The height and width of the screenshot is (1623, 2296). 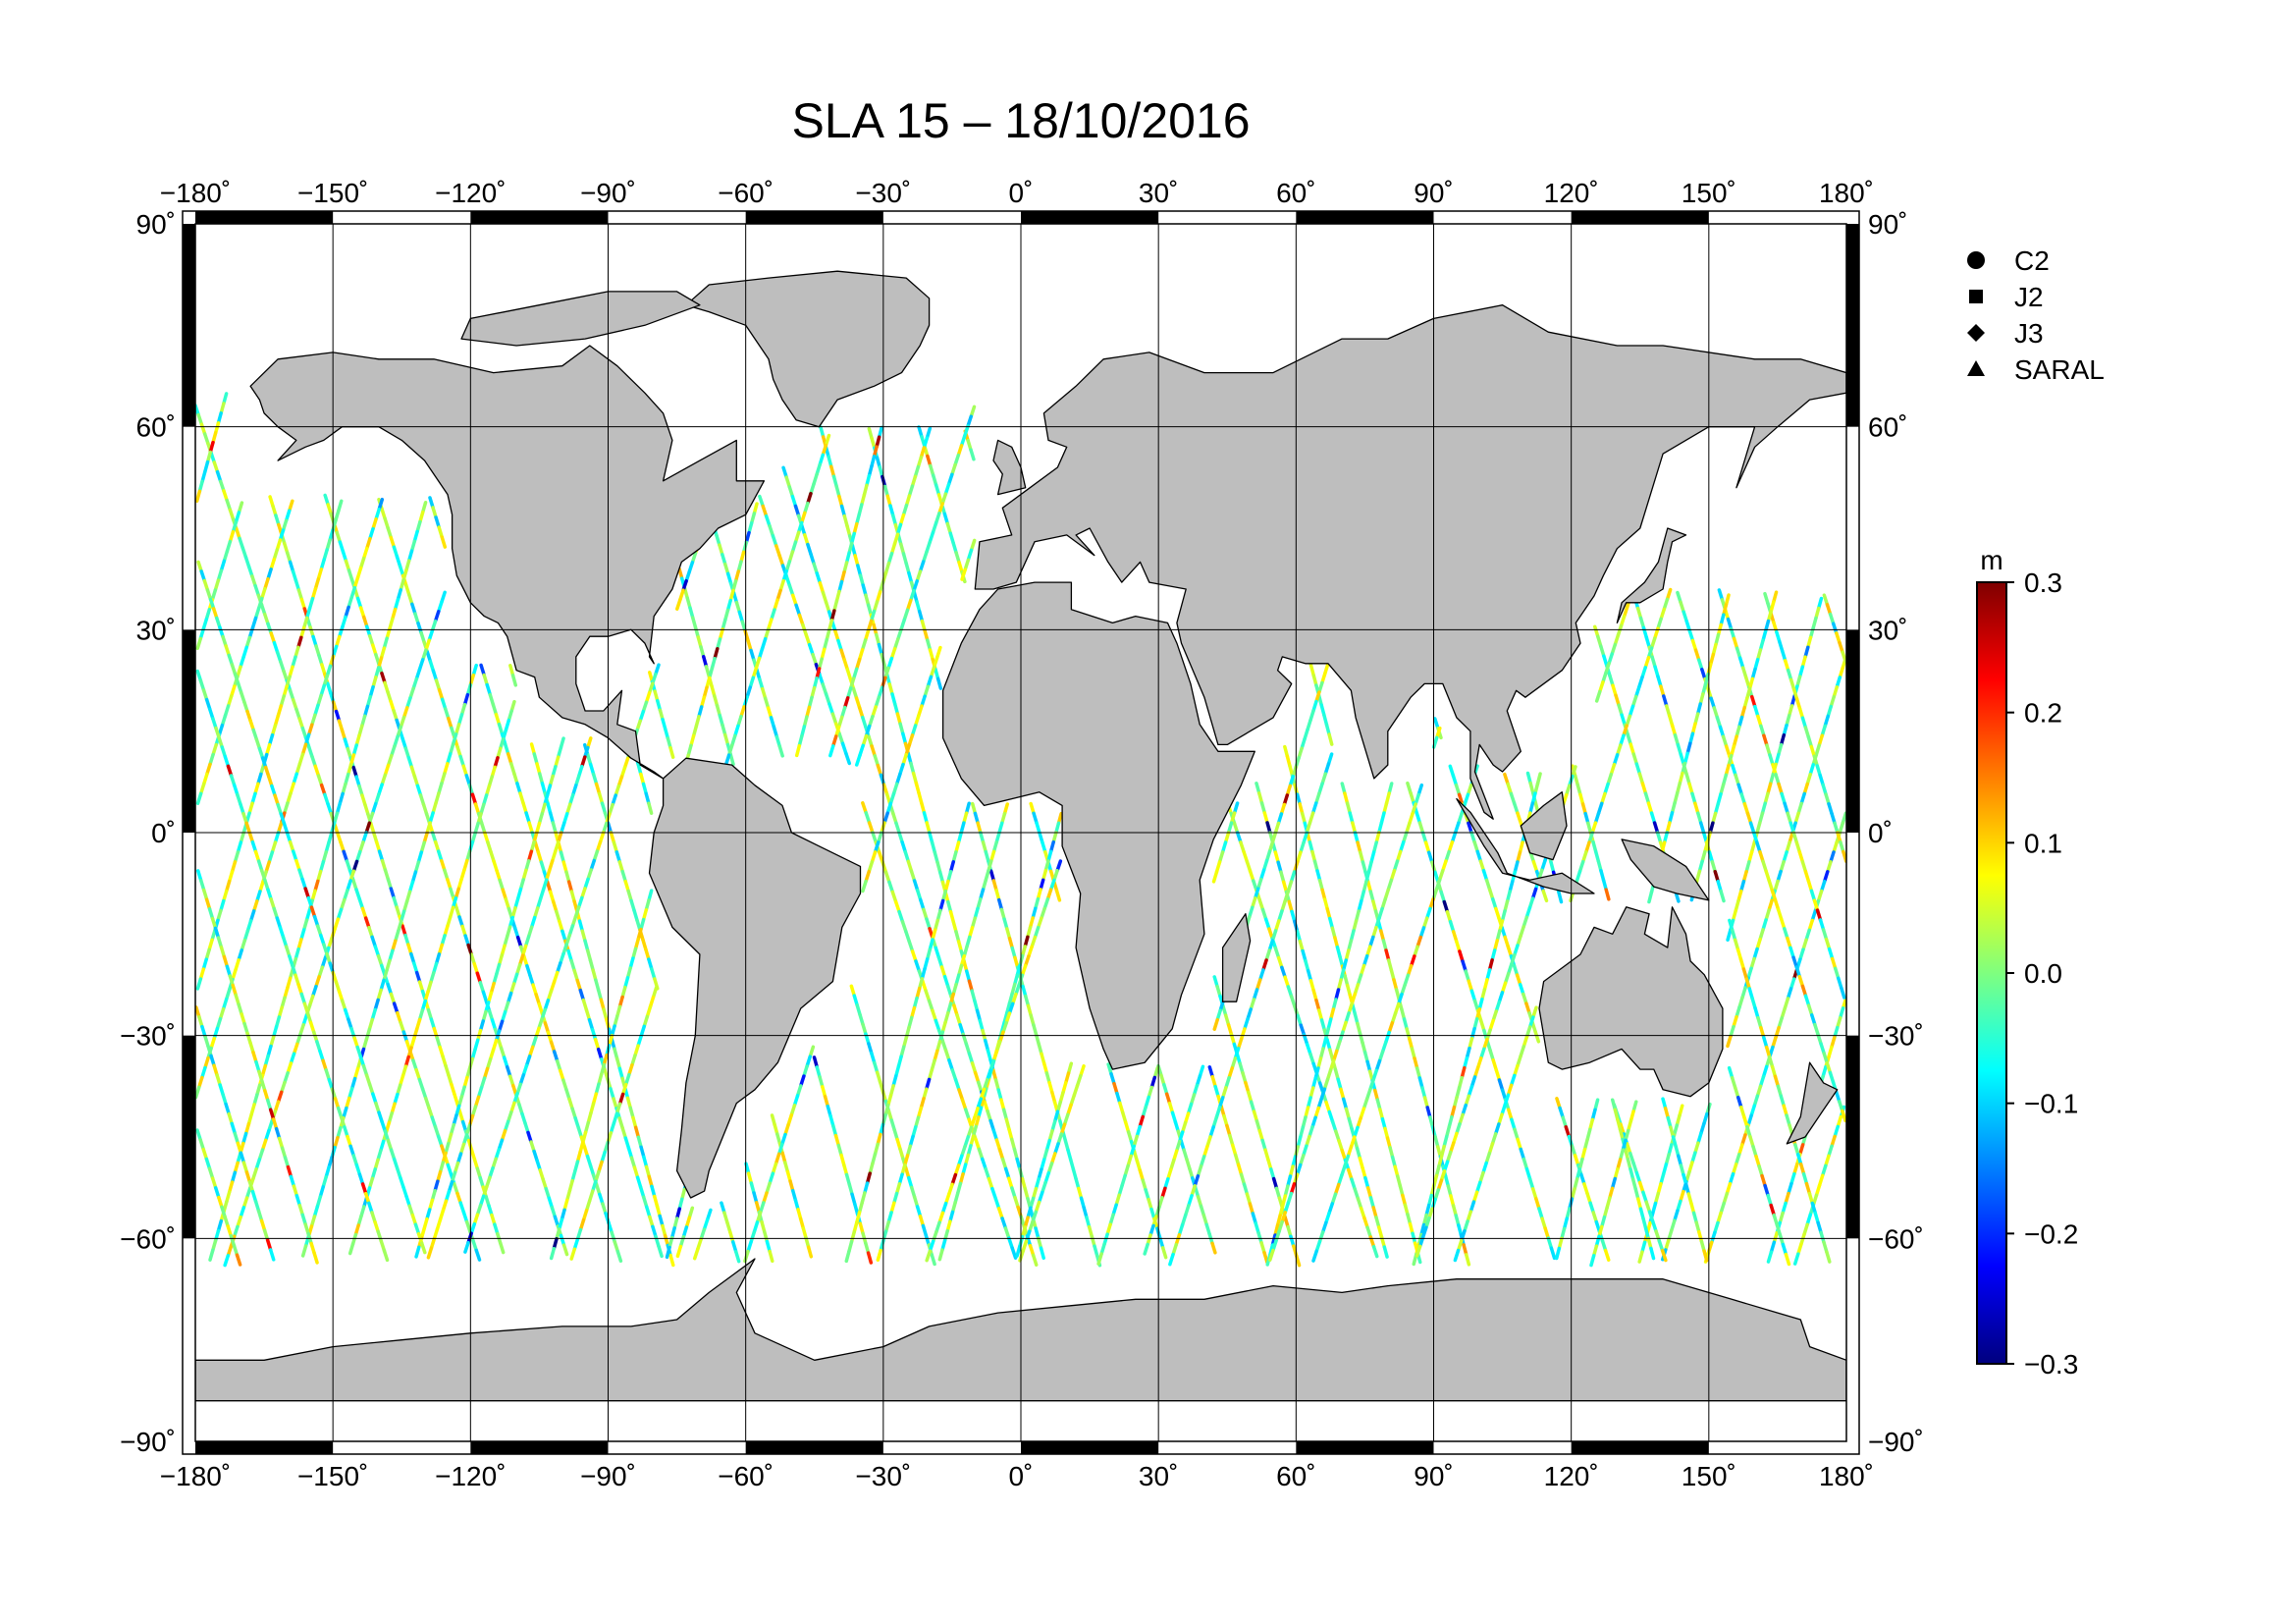 What do you see at coordinates (1433, 1476) in the screenshot?
I see `lon-tick-label-bottom: 90˚` at bounding box center [1433, 1476].